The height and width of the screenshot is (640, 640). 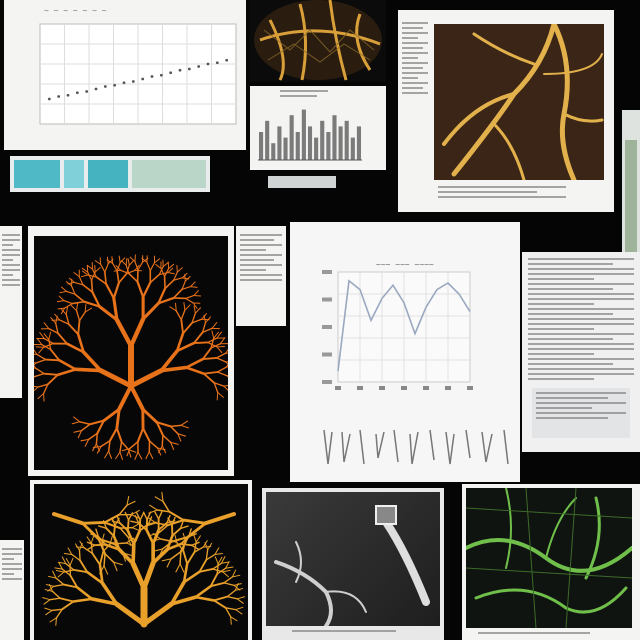 I want to click on gold-vessel-panel, so click(x=506, y=111).